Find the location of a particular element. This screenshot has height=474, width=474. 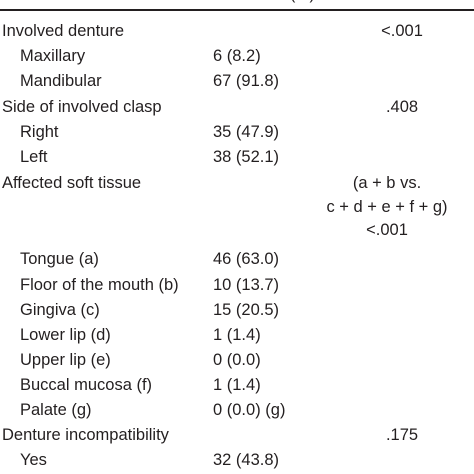

row-value: 10 (13.7) is located at coordinates (246, 285).